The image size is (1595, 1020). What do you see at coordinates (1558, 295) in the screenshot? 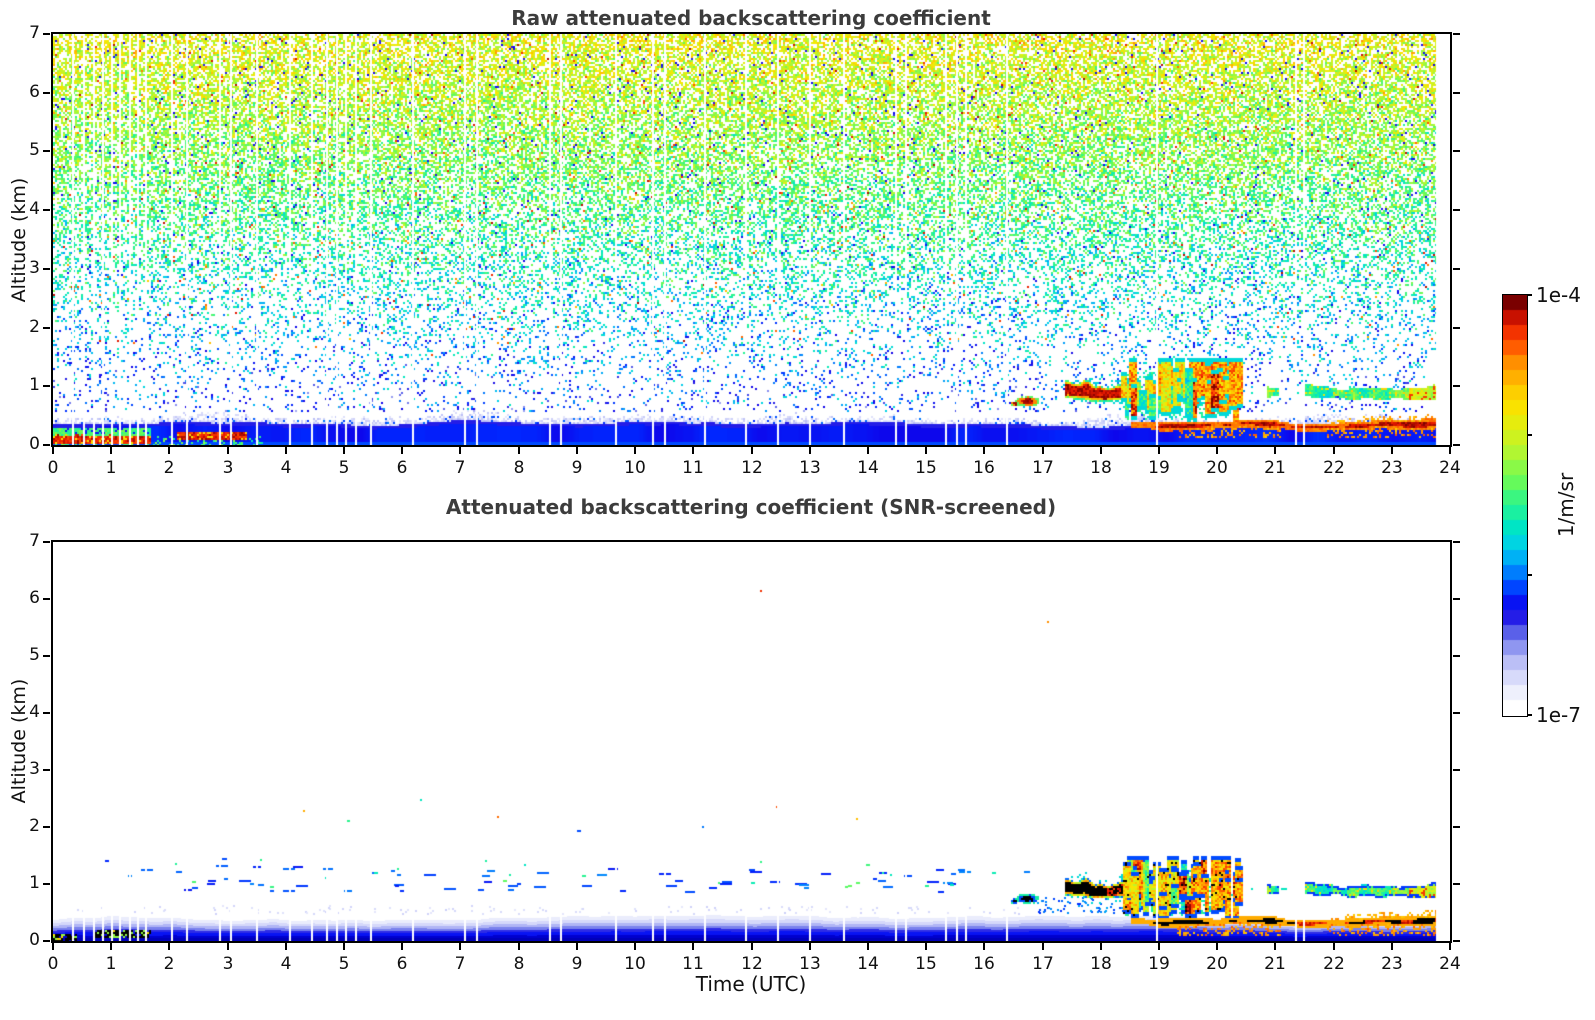
I see `colorbar-max-label: 1e-4` at bounding box center [1558, 295].